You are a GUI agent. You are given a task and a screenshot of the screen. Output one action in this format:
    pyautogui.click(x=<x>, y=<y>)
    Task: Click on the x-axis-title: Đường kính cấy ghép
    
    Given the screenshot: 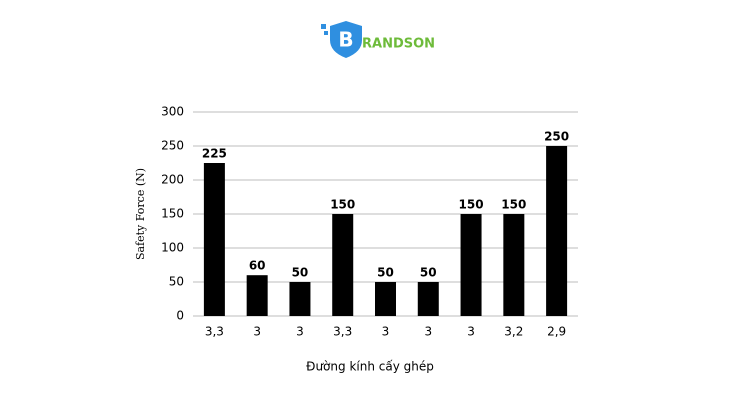 What is the action you would take?
    pyautogui.click(x=370, y=367)
    